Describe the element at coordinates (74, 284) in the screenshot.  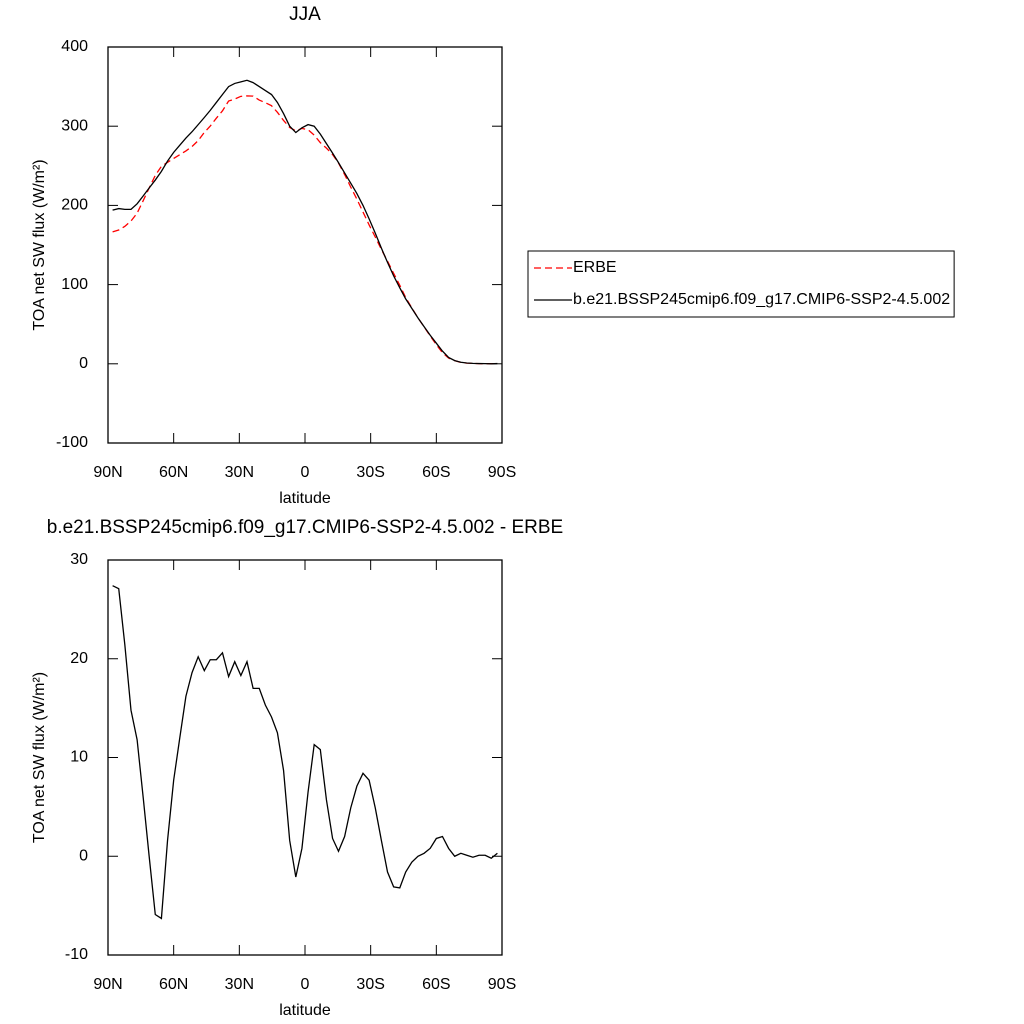
I see `y-tick-label: 100` at that location.